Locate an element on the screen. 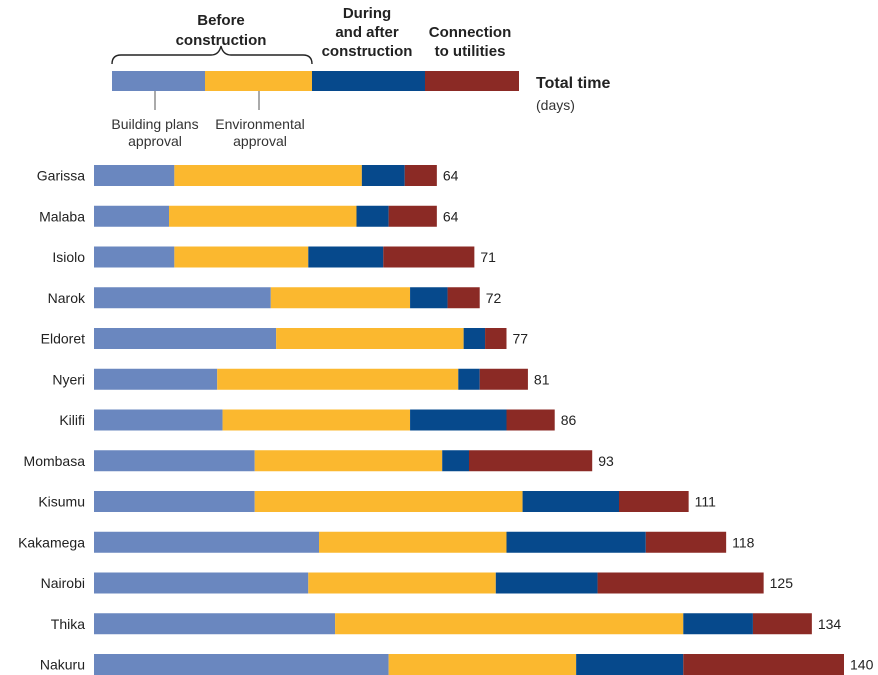 Image resolution: width=878 pixels, height=675 pixels. bar-kisumu-during-segment is located at coordinates (570, 501).